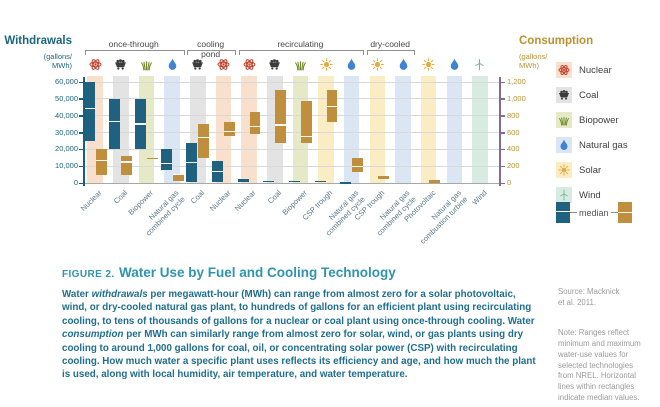  I want to click on caption-italic-term: withdrawals, so click(119, 294).